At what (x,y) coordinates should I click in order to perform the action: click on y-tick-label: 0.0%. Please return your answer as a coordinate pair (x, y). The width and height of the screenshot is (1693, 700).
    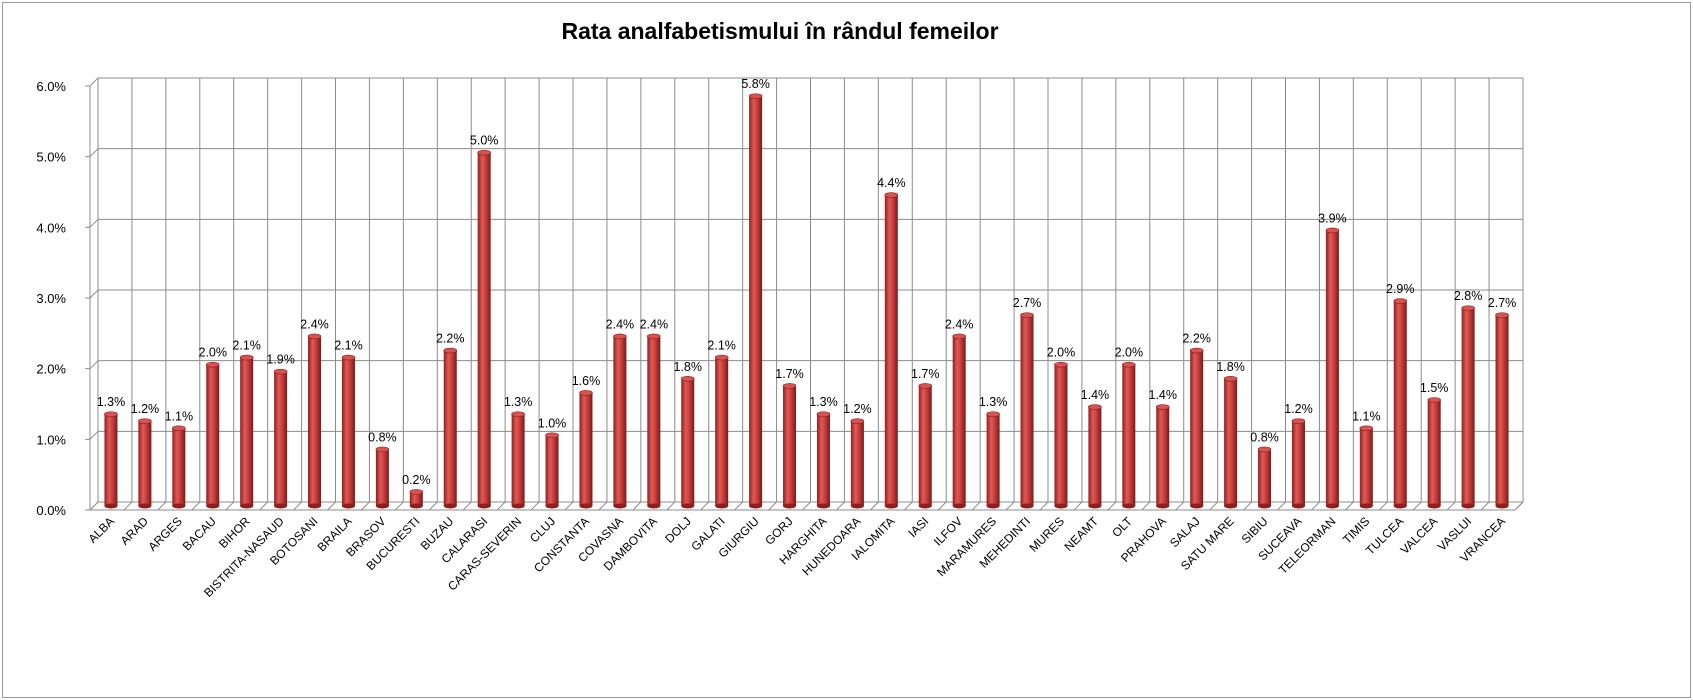
    Looking at the image, I should click on (51, 510).